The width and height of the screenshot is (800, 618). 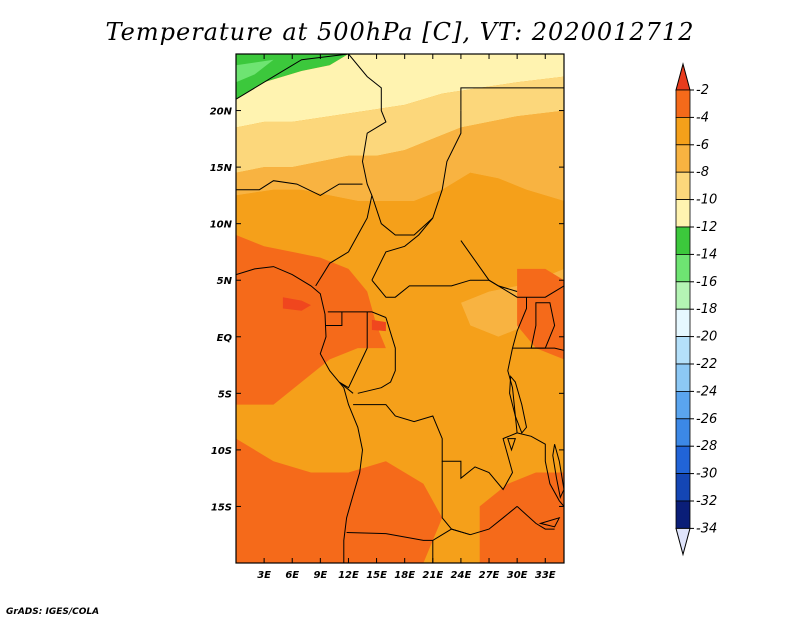 I want to click on colorbar-swatch--24, so click(x=683, y=377).